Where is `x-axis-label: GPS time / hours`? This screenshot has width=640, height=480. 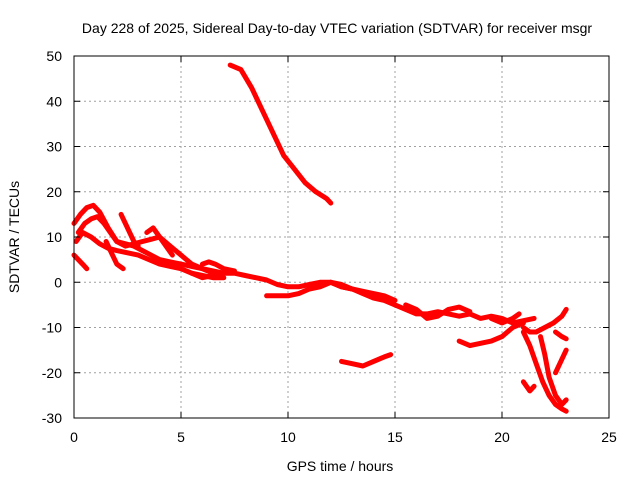
x-axis-label: GPS time / hours is located at coordinates (340, 466).